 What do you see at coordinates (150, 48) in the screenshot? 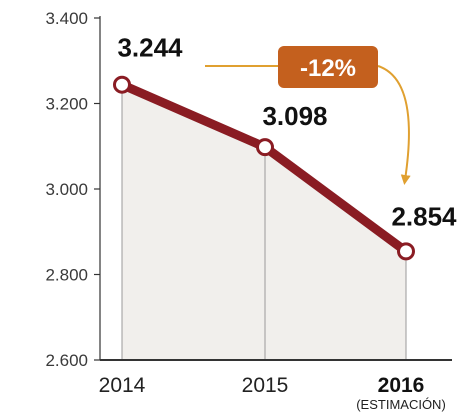
I see `data-value-label: 3.244` at bounding box center [150, 48].